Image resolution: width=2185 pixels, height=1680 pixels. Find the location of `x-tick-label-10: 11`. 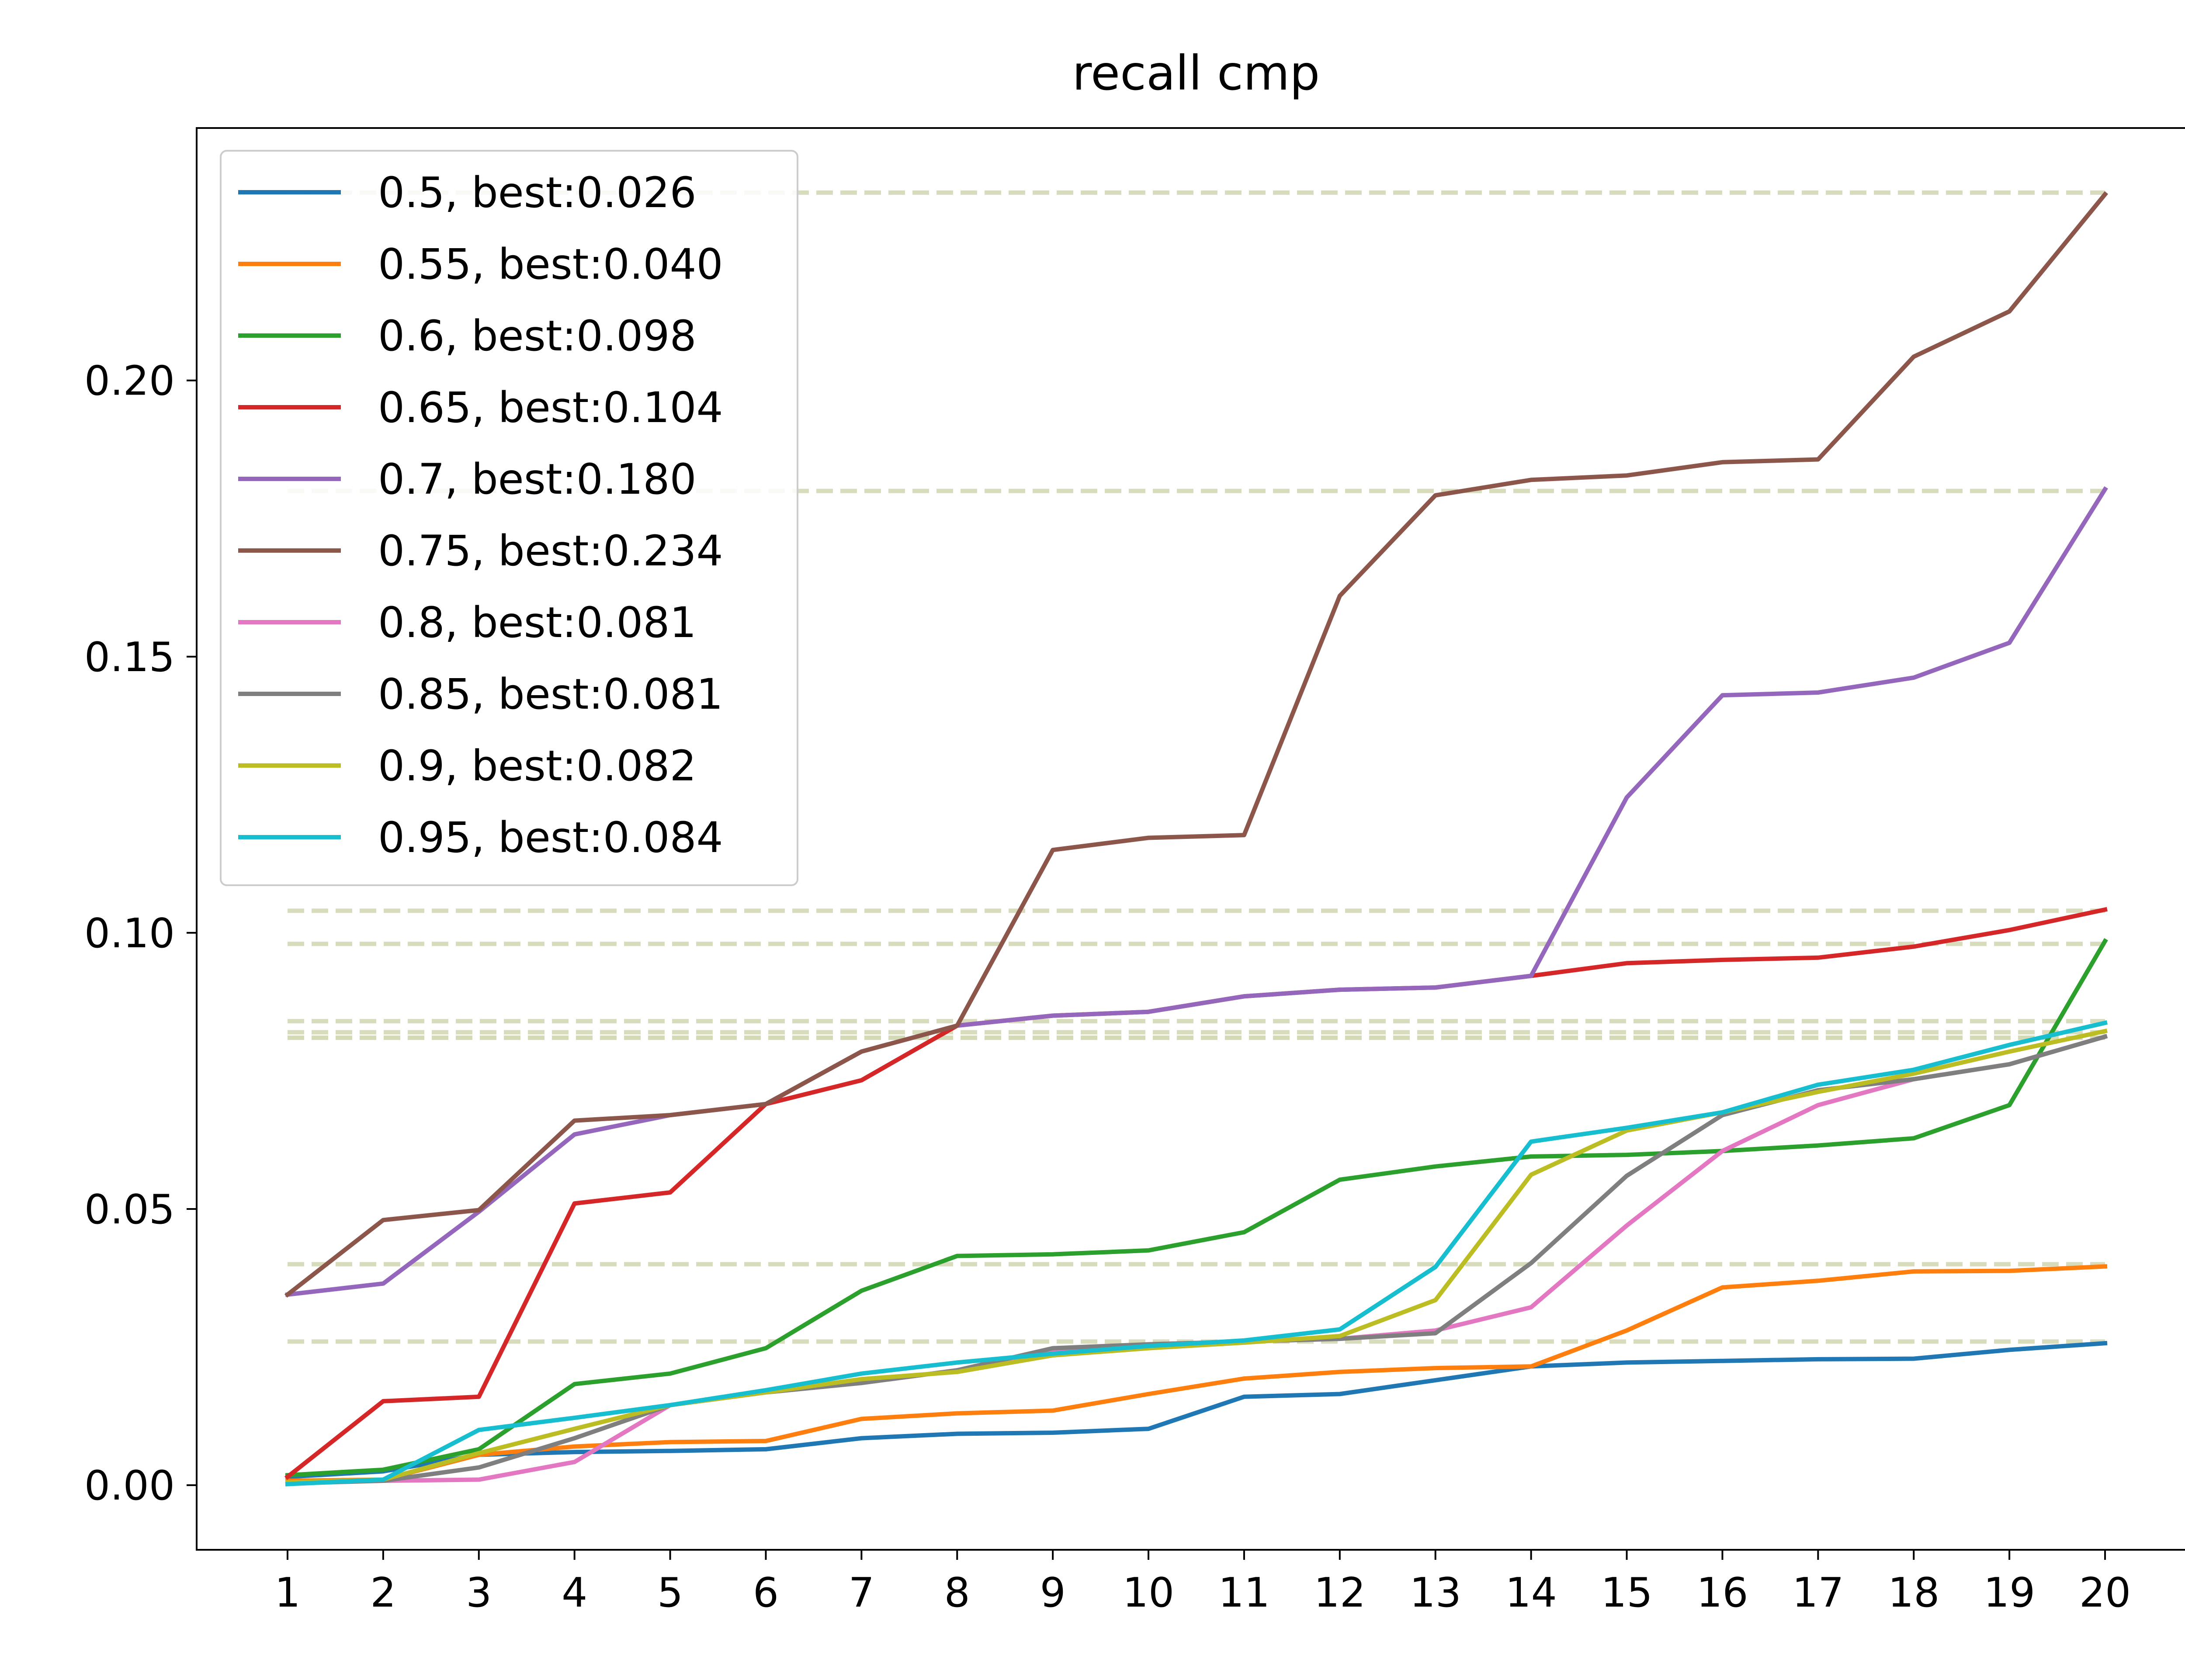

x-tick-label-10: 11 is located at coordinates (1244, 1593).